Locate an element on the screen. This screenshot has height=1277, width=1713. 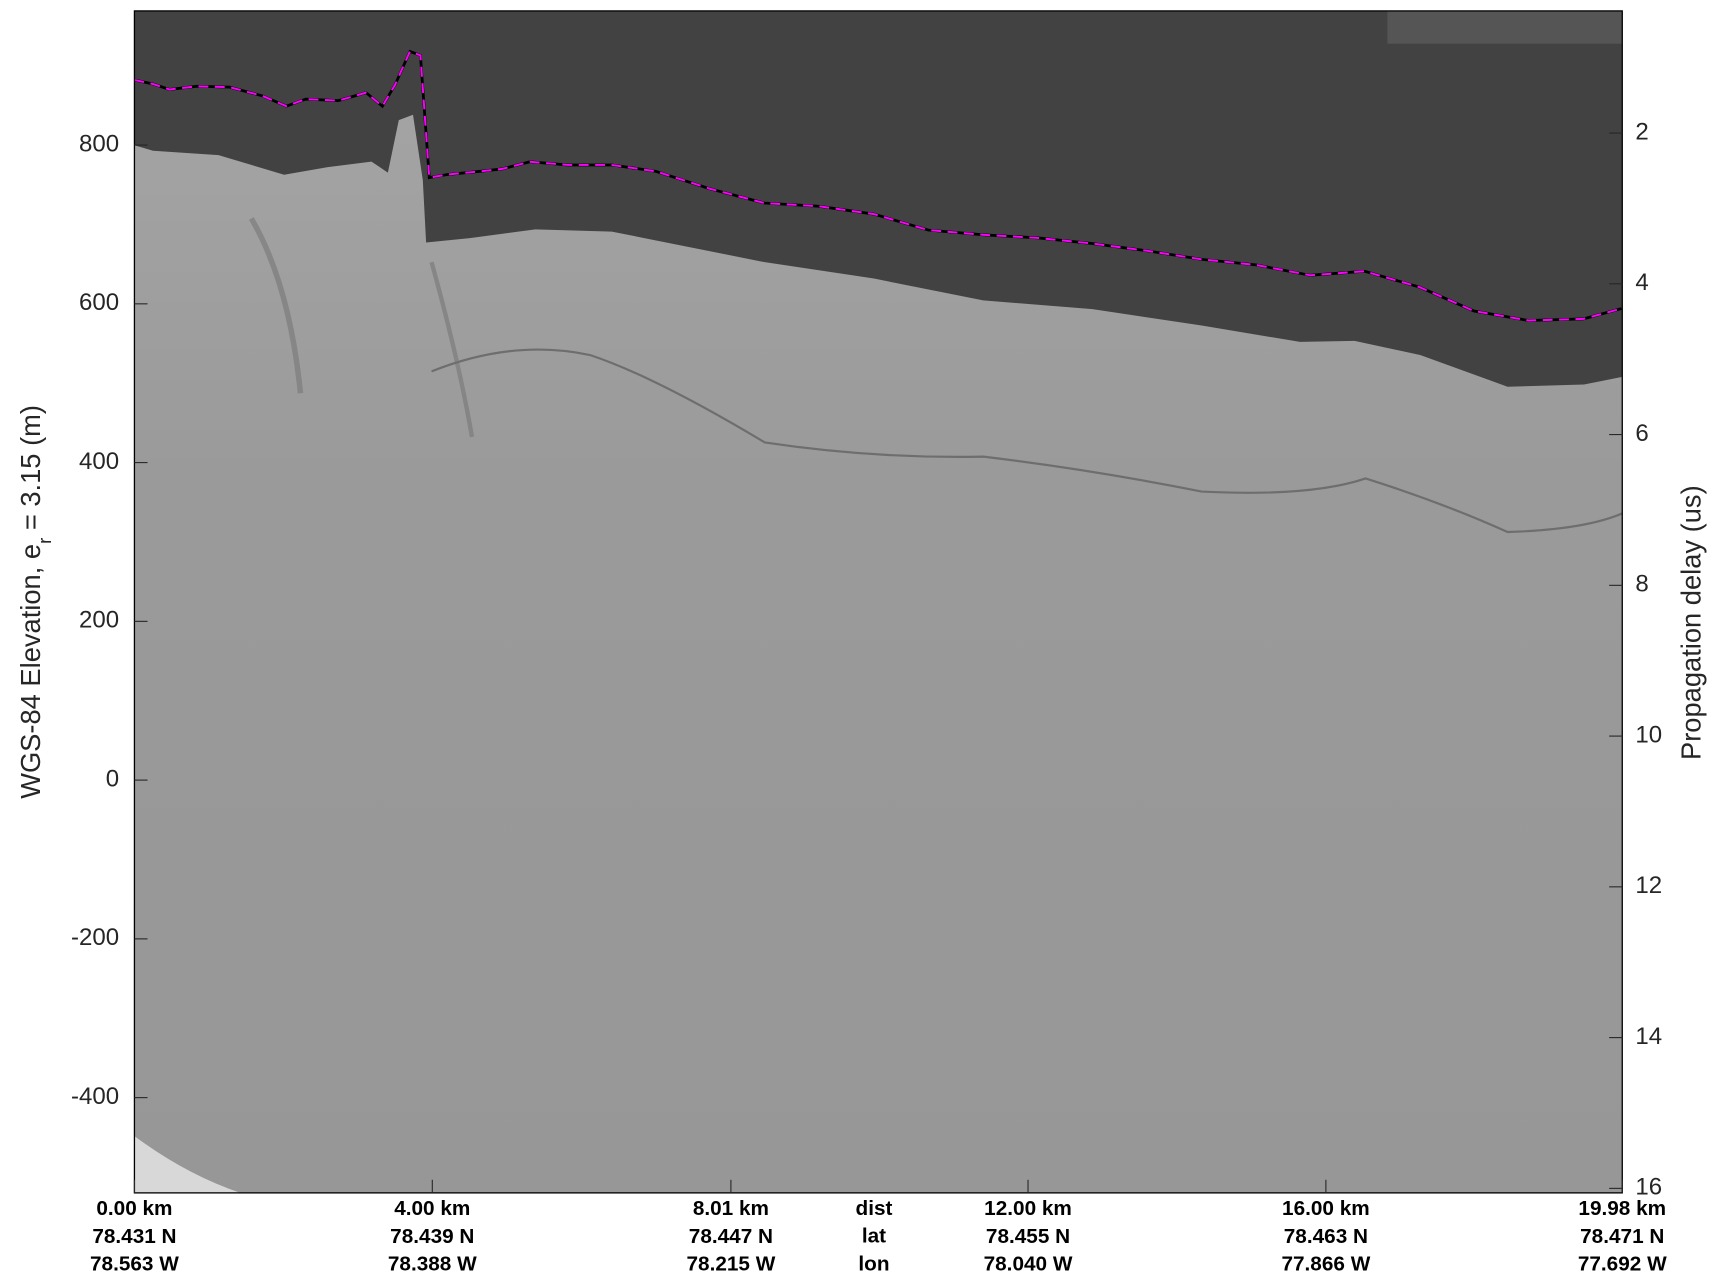
y2-tick-label: 14 is located at coordinates (1648, 1036).